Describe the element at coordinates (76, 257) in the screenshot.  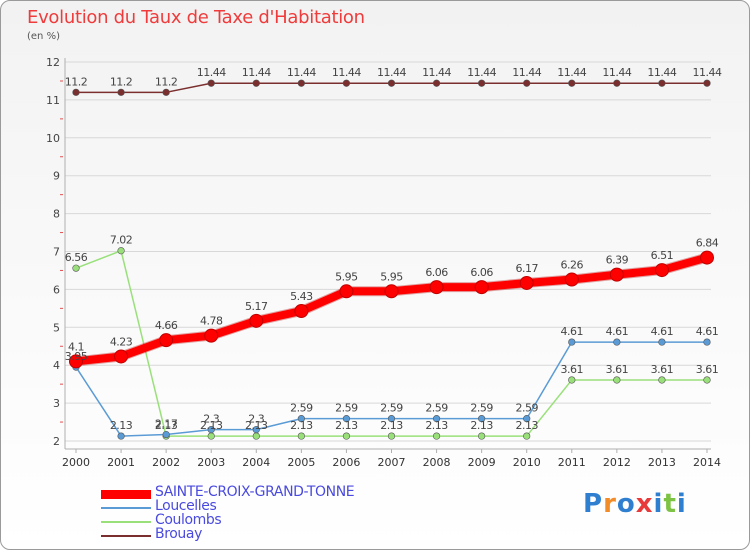
I see `data-label: 6.56` at that location.